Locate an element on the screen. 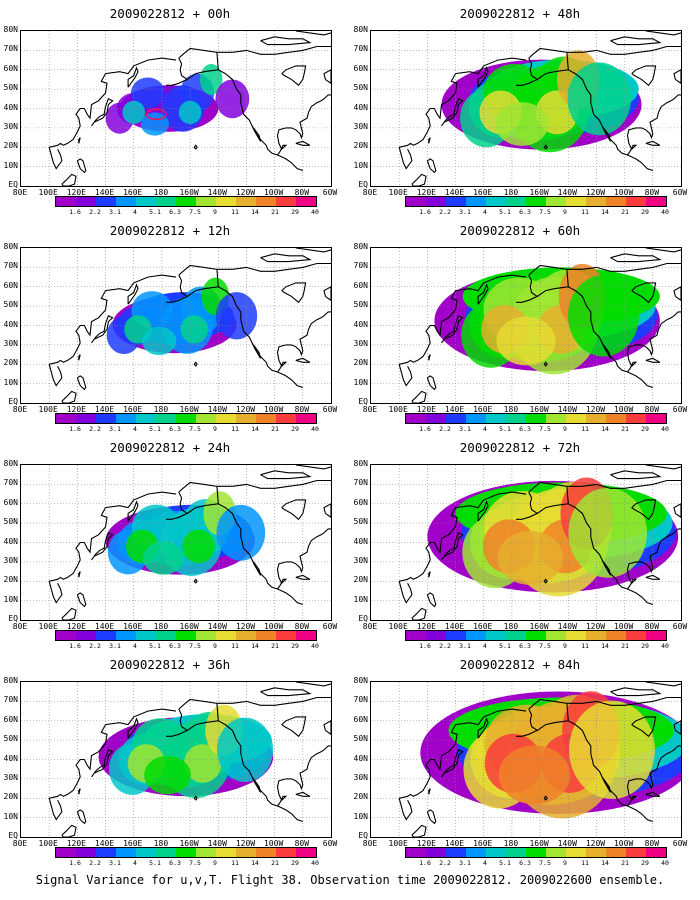  longitude-label: 140E is located at coordinates (454, 409).